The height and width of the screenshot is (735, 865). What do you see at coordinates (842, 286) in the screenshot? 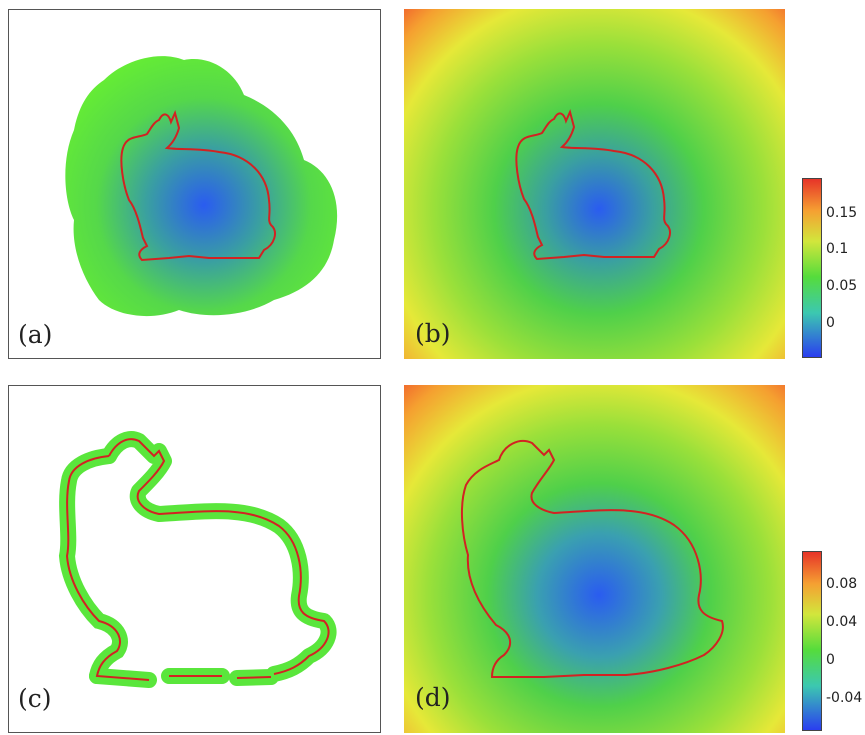
I see `colorbar-top-tick: 0.05` at bounding box center [842, 286].